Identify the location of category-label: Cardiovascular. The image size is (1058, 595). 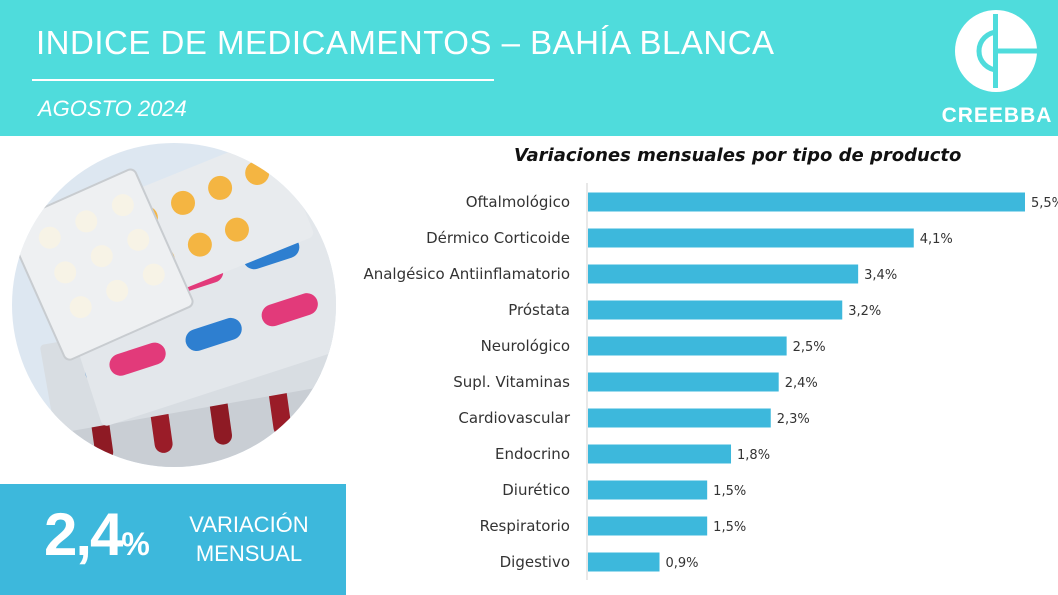
(514, 418).